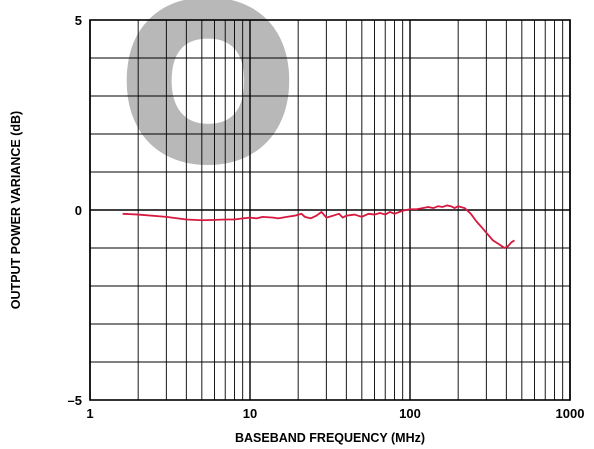 The height and width of the screenshot is (449, 594). What do you see at coordinates (89, 413) in the screenshot?
I see `x-tick-label: 1` at bounding box center [89, 413].